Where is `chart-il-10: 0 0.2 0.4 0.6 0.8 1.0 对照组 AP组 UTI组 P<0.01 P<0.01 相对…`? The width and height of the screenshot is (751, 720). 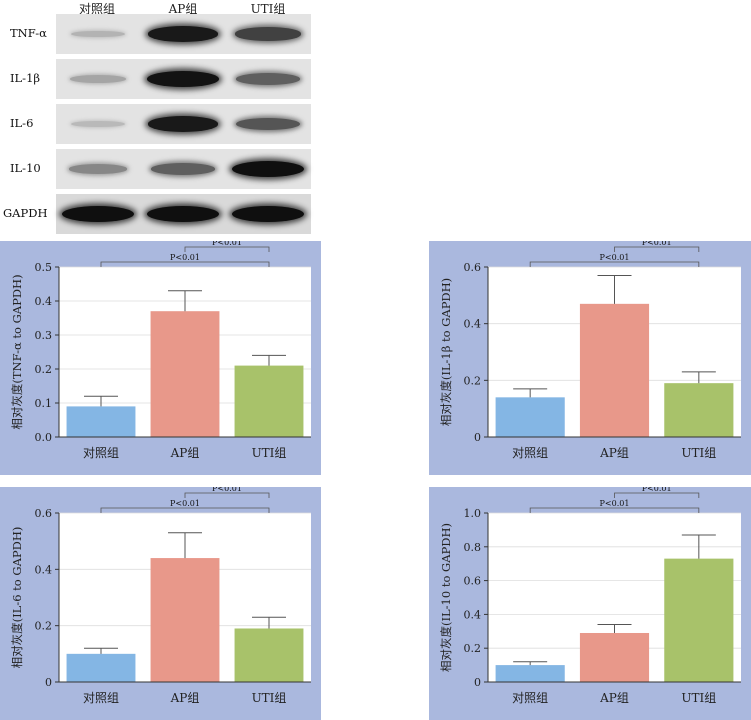
chart-il-10: 0 0.2 0.4 0.6 0.8 1.0 对照组 AP组 UTI组 P<0.01 P<0.01 相对… is located at coordinates (590, 603).